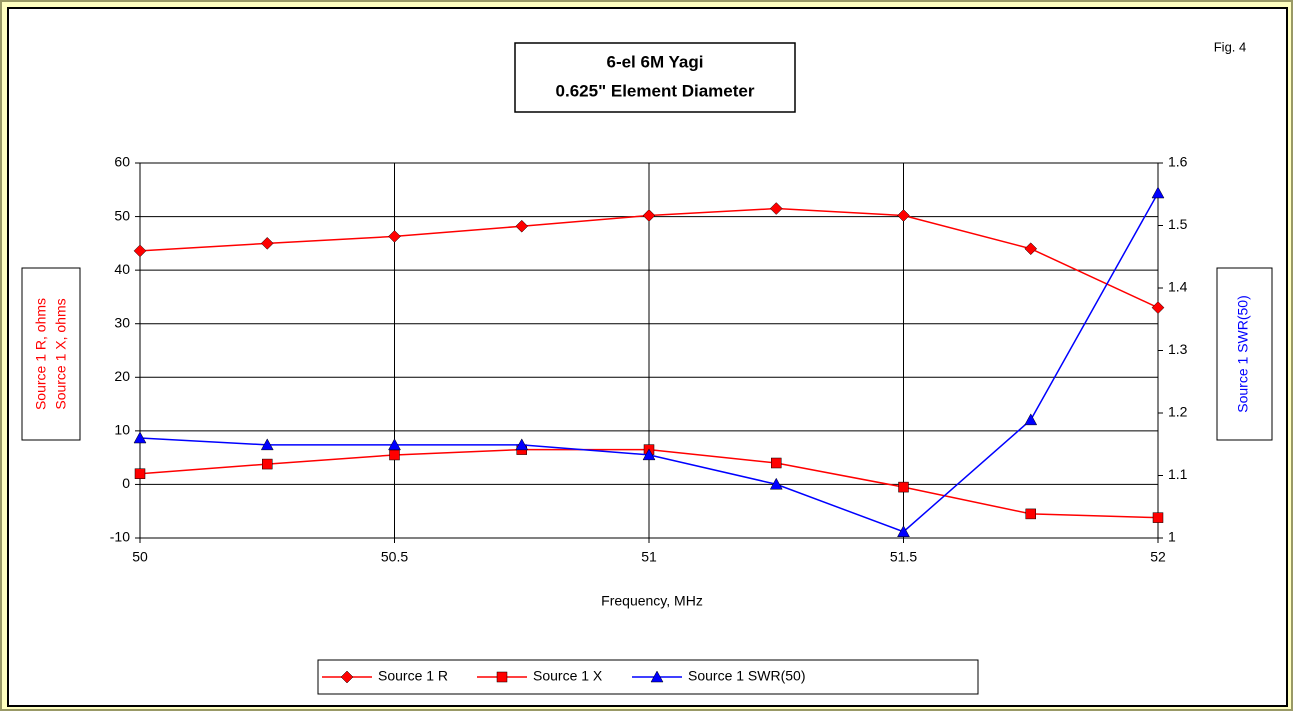  I want to click on y2-tick-label: 1.2, so click(1178, 412).